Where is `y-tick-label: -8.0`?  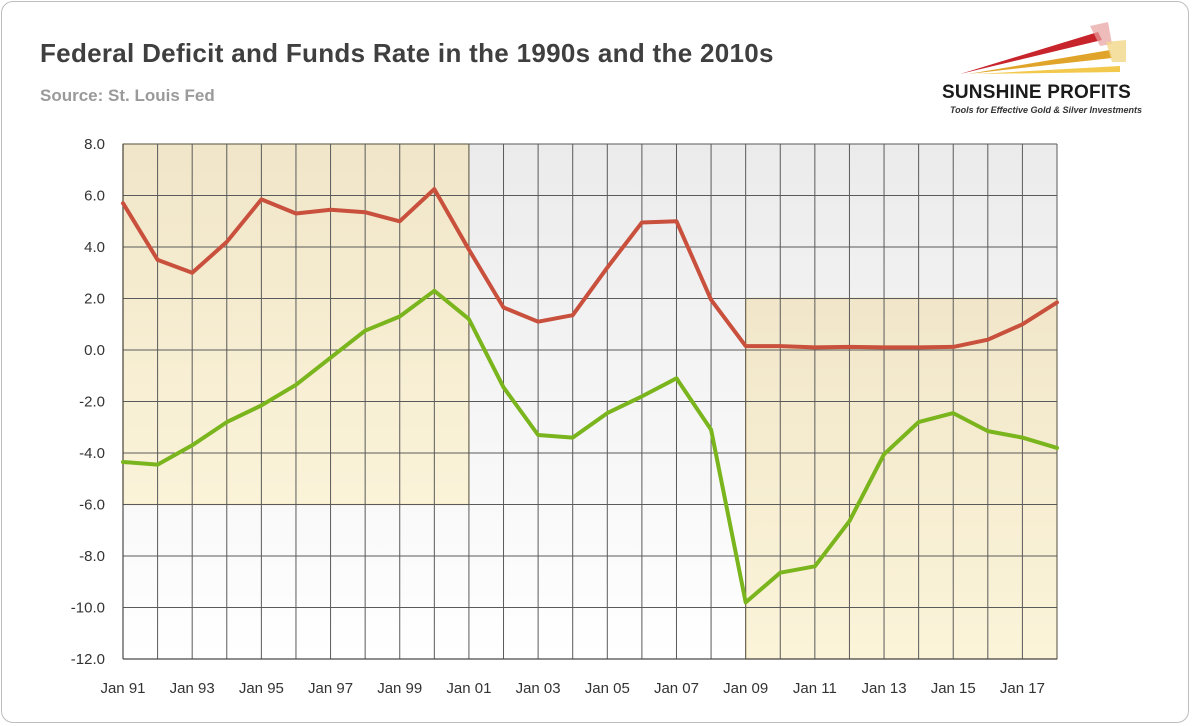
y-tick-label: -8.0 is located at coordinates (92, 556).